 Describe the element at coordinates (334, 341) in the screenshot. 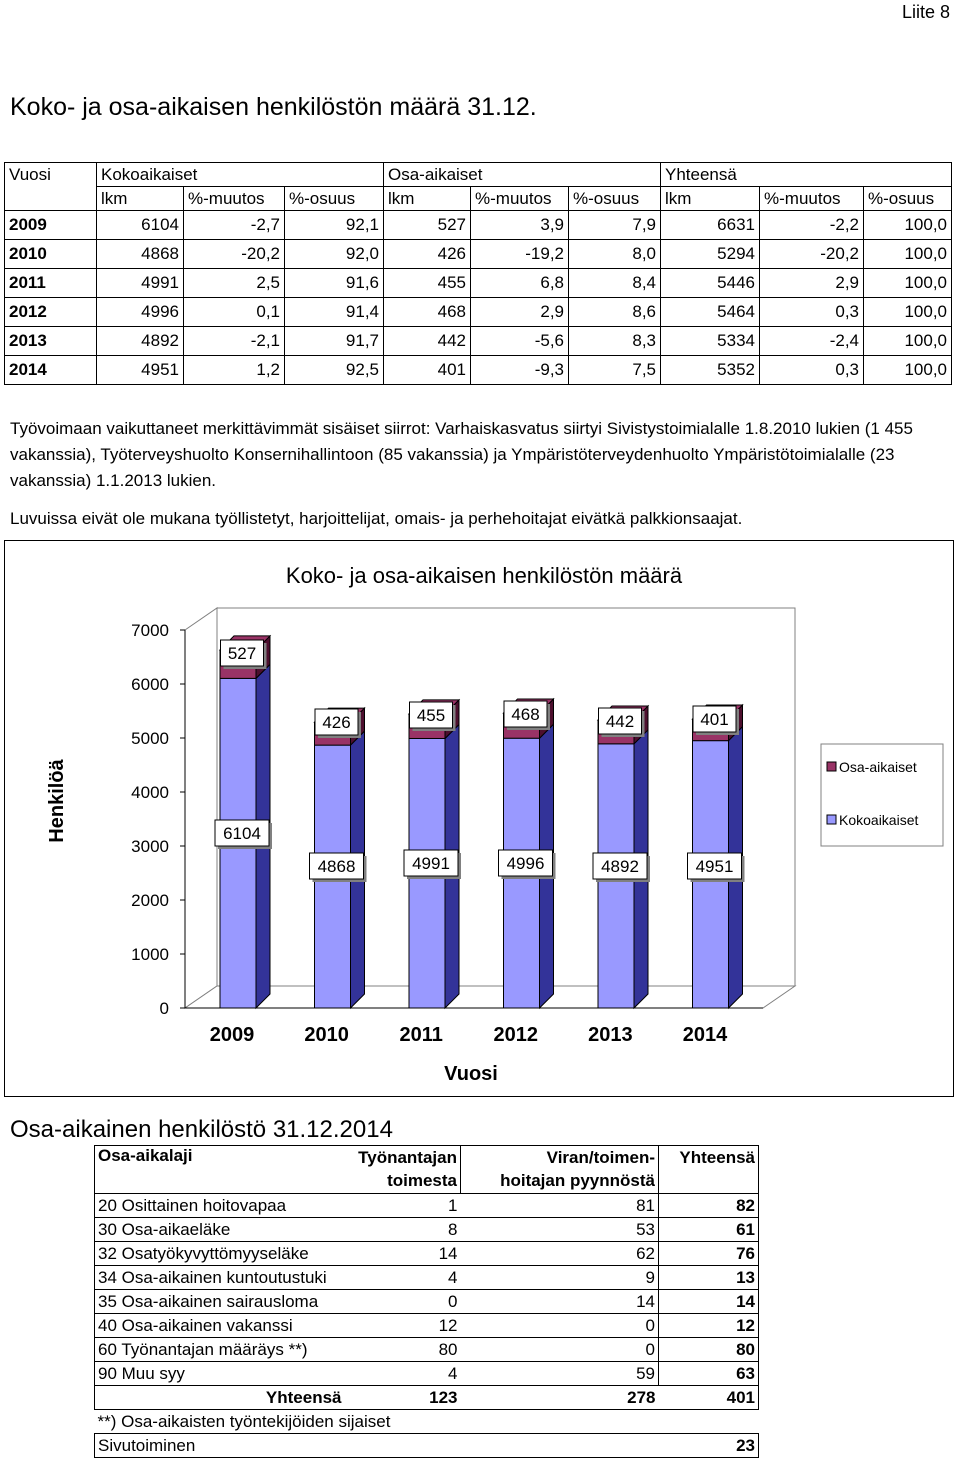

I see `value-cell: 91,7` at that location.